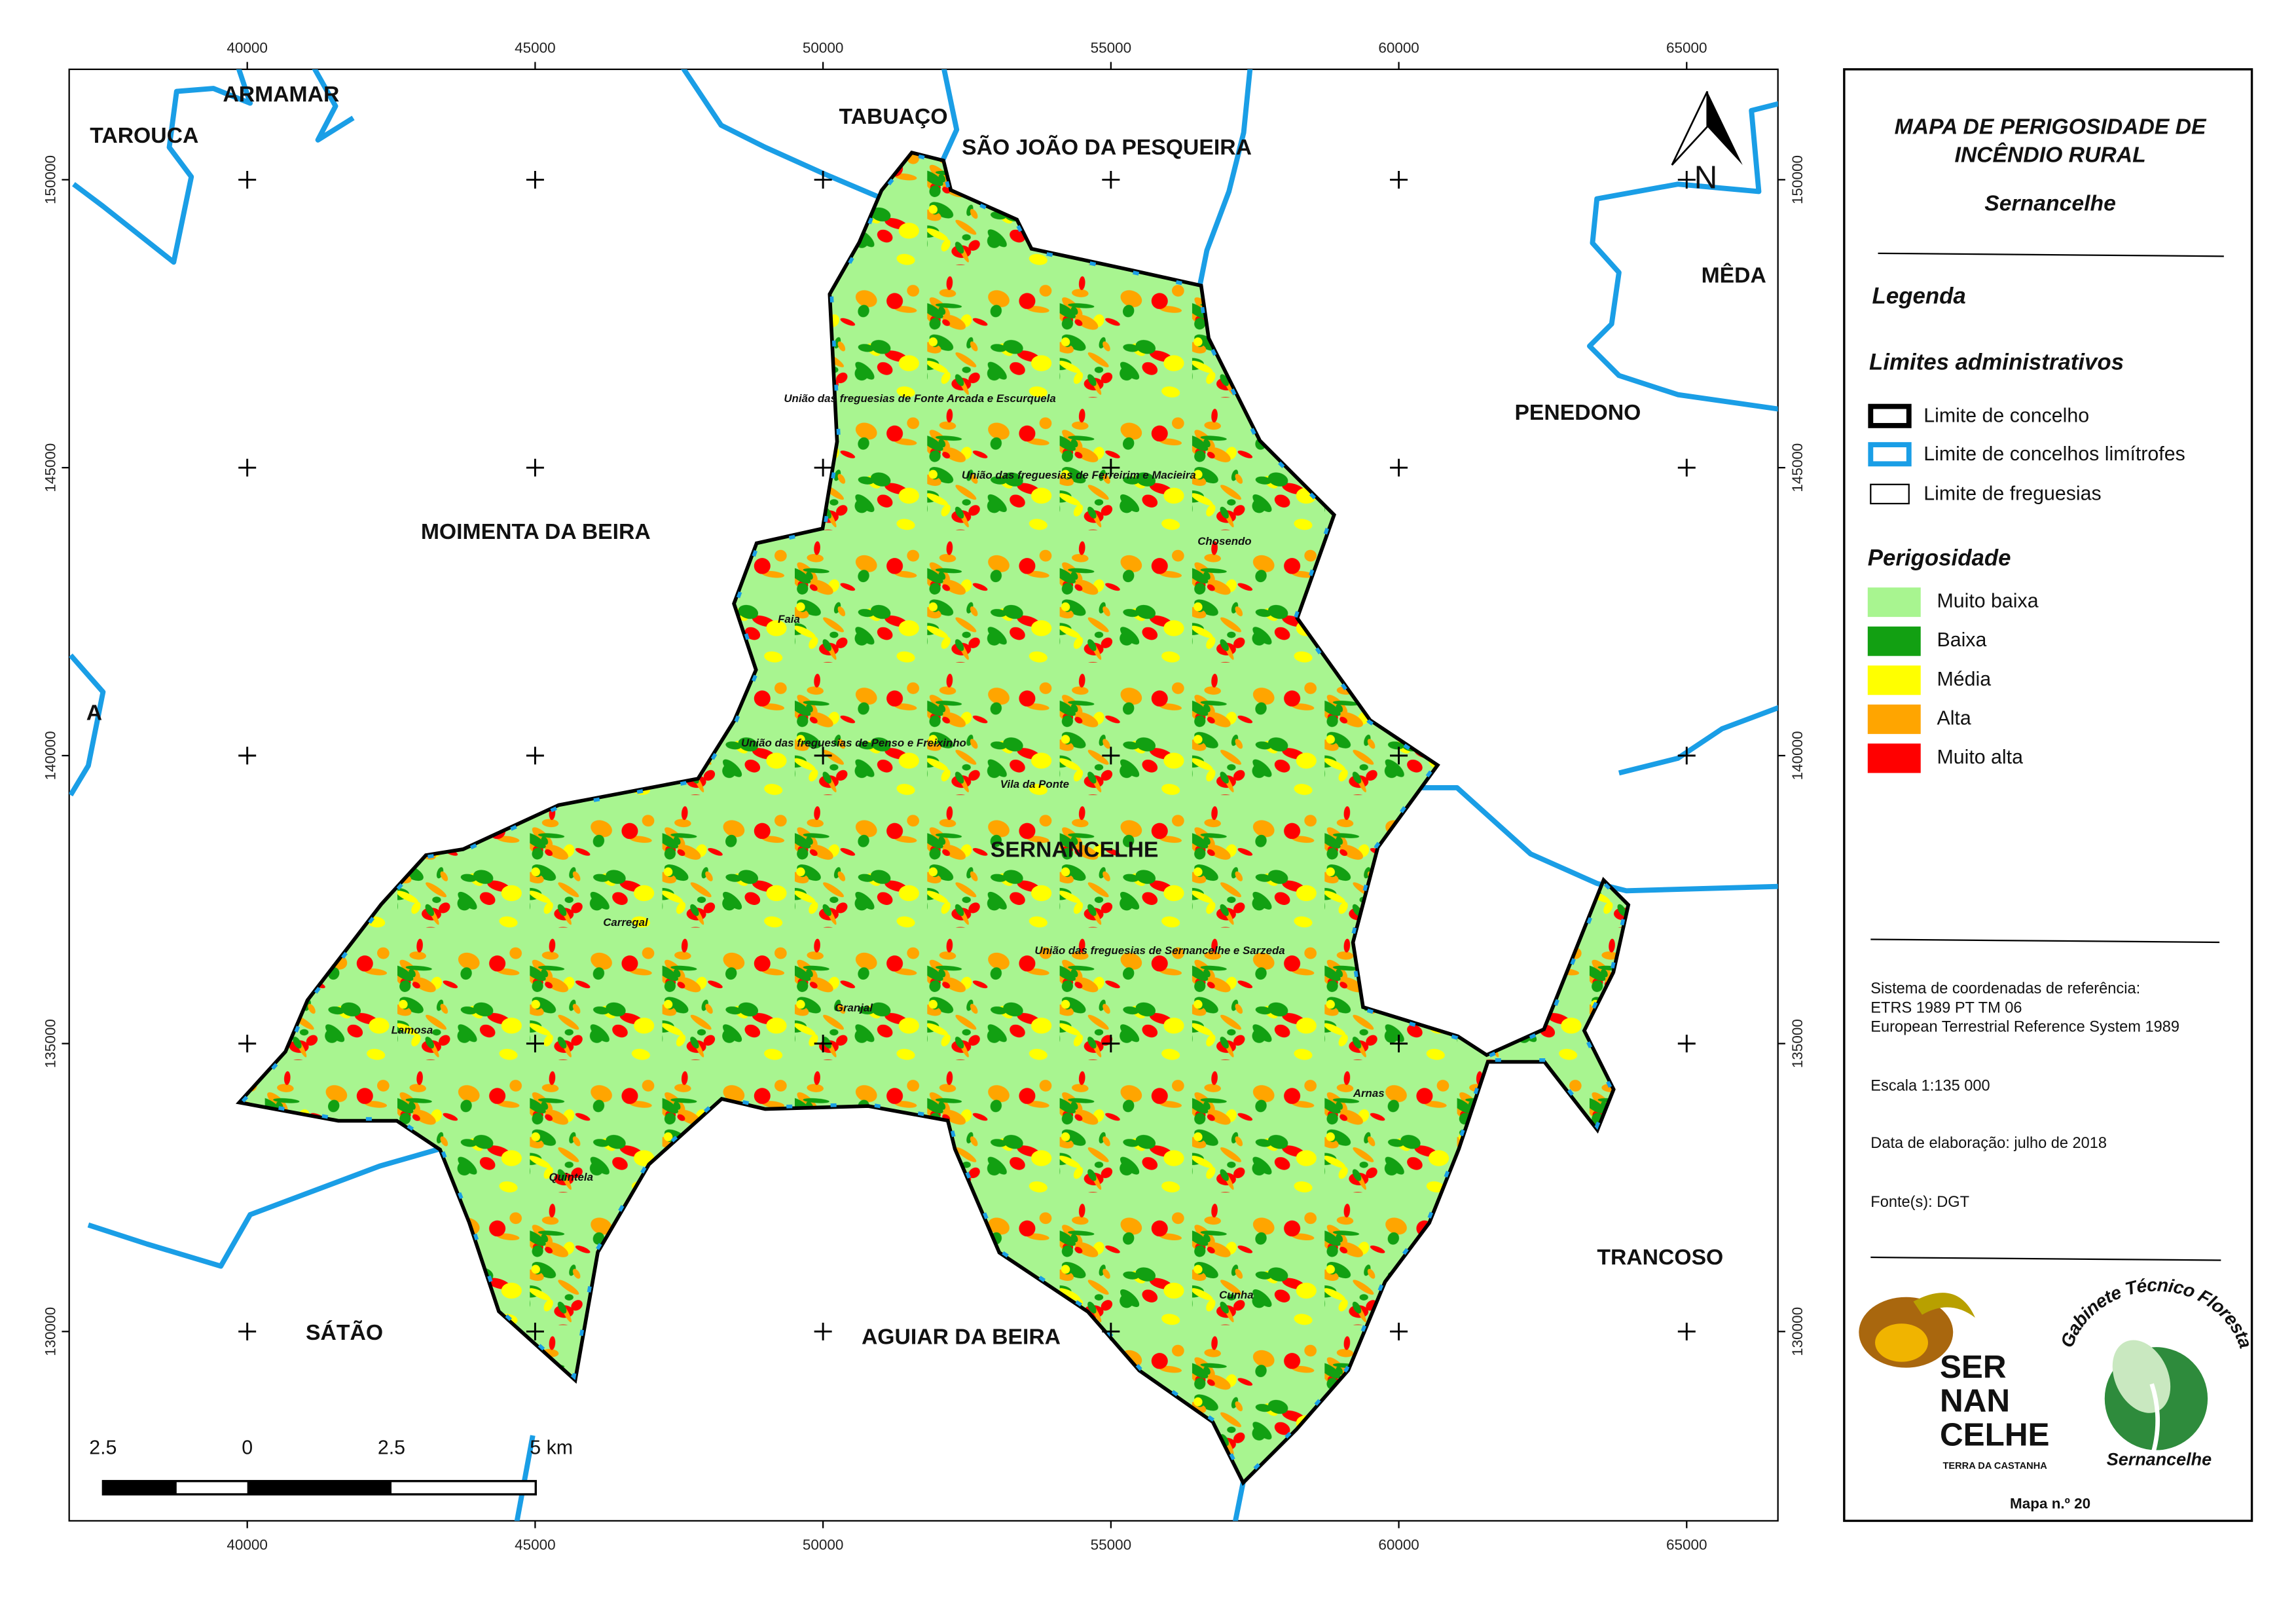  I want to click on parish-name: Quintela, so click(571, 1177).